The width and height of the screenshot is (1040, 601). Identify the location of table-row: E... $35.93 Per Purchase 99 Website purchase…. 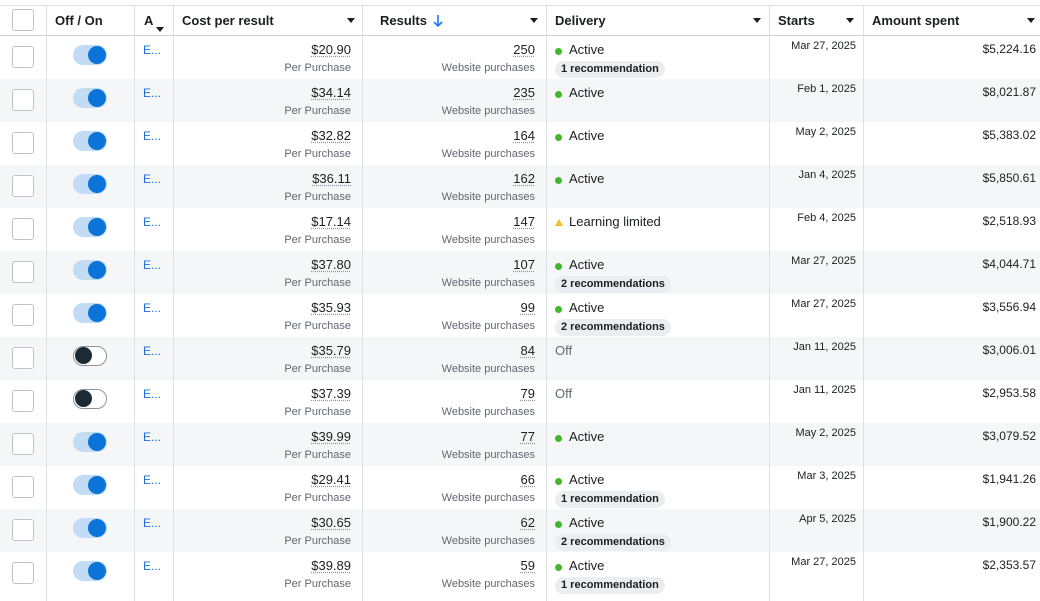
(520, 315).